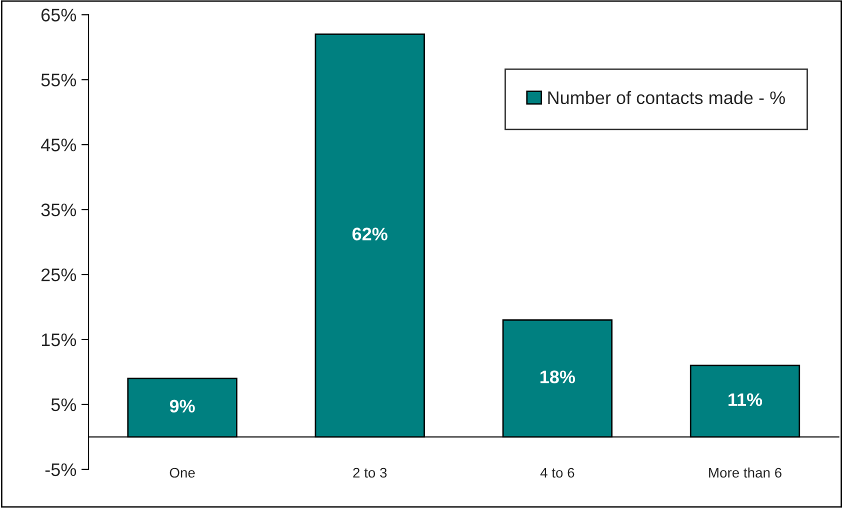 The width and height of the screenshot is (843, 508). What do you see at coordinates (370, 473) in the screenshot?
I see `x-tick-label: 2 to 3` at bounding box center [370, 473].